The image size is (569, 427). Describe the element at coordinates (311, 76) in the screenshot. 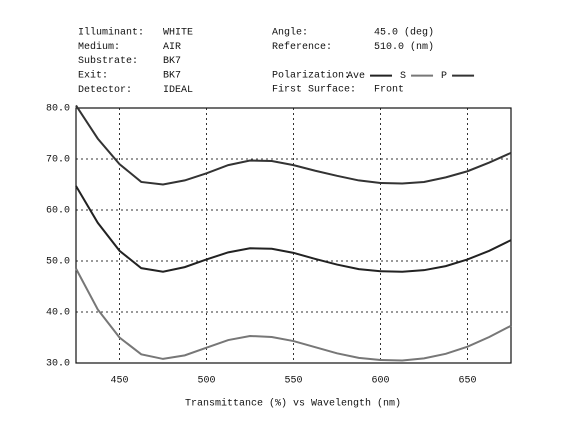

I see `legend-title: Polarization:` at that location.